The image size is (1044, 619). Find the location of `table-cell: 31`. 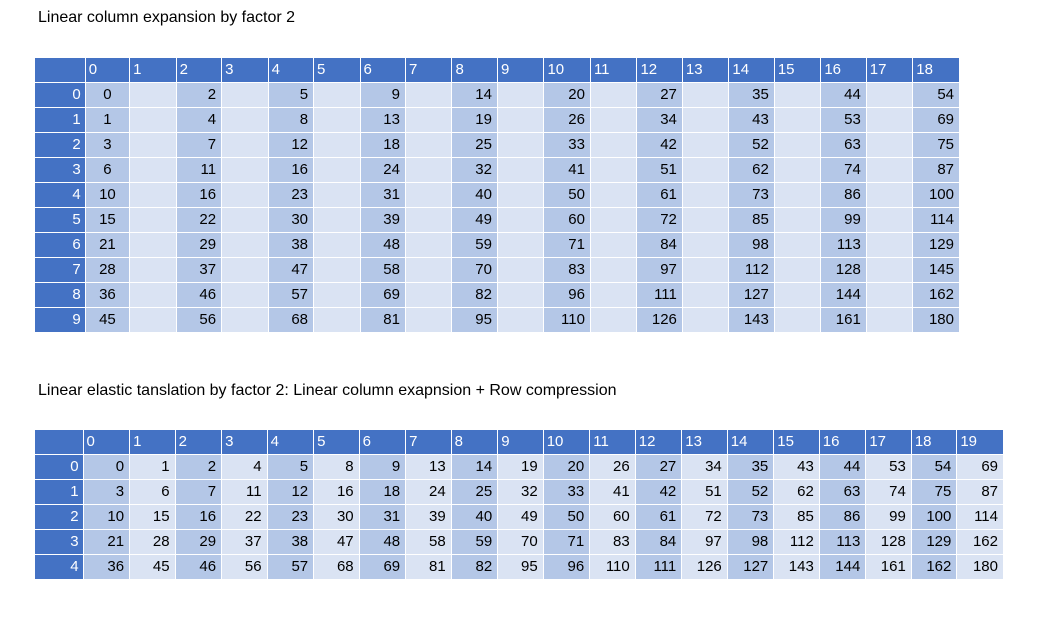

table-cell: 31 is located at coordinates (382, 195).